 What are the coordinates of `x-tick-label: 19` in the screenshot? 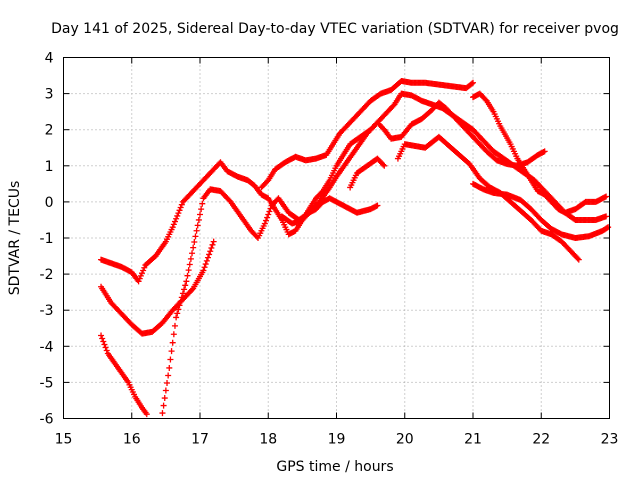 It's located at (337, 440).